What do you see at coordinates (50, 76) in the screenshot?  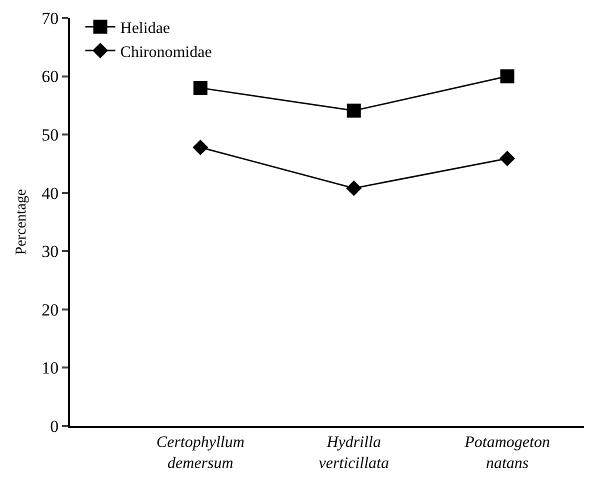 I see `y-tick-label: 60` at bounding box center [50, 76].